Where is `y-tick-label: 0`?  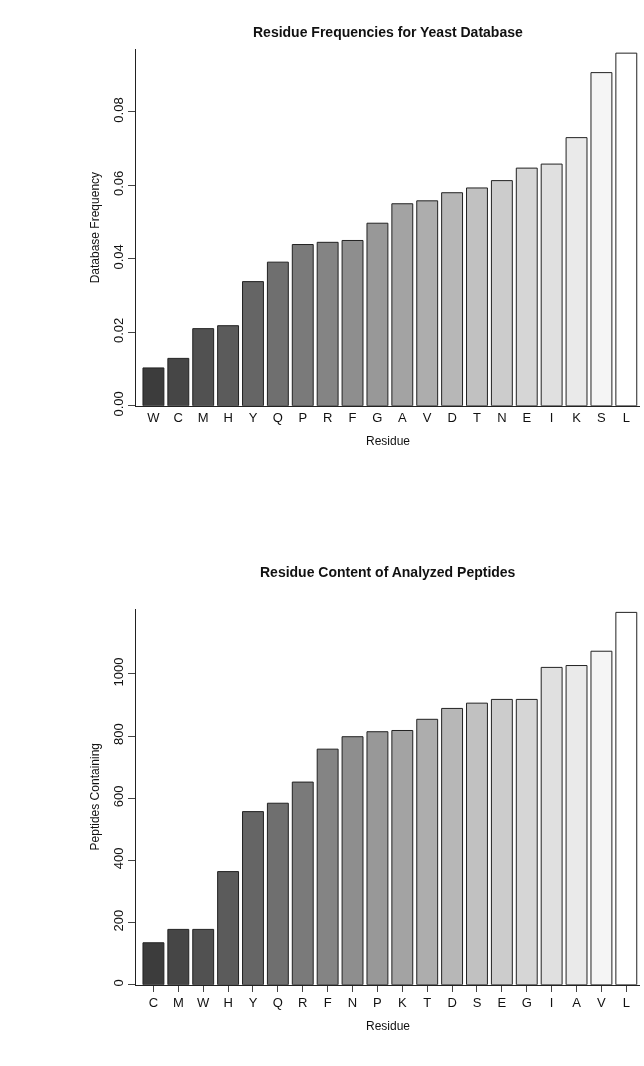
y-tick-label: 0 is located at coordinates (118, 983).